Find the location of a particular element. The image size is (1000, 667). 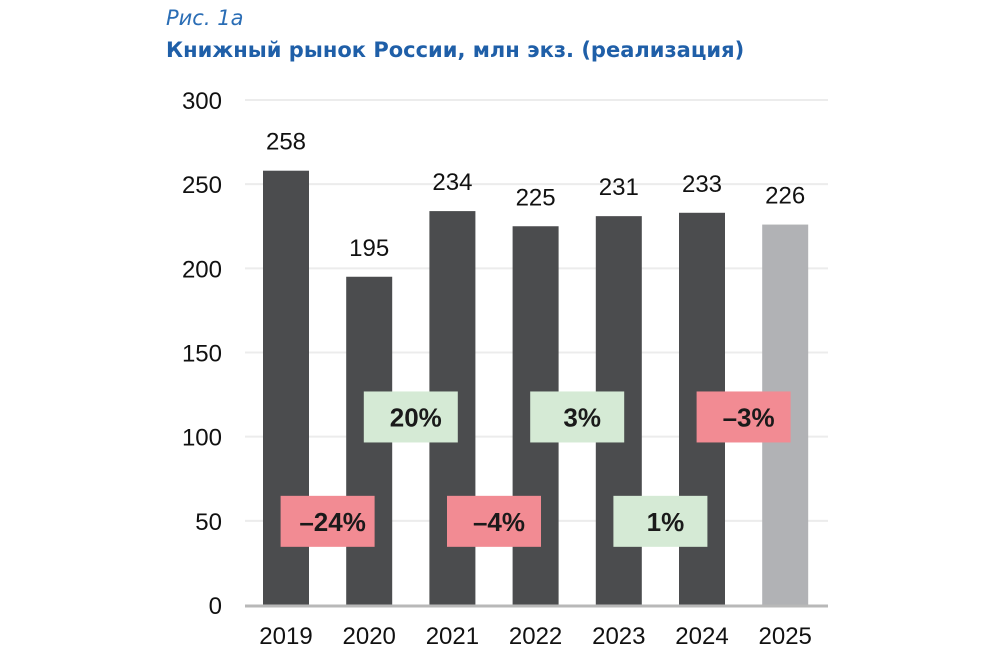

y-tick-label: 150 is located at coordinates (202, 354).